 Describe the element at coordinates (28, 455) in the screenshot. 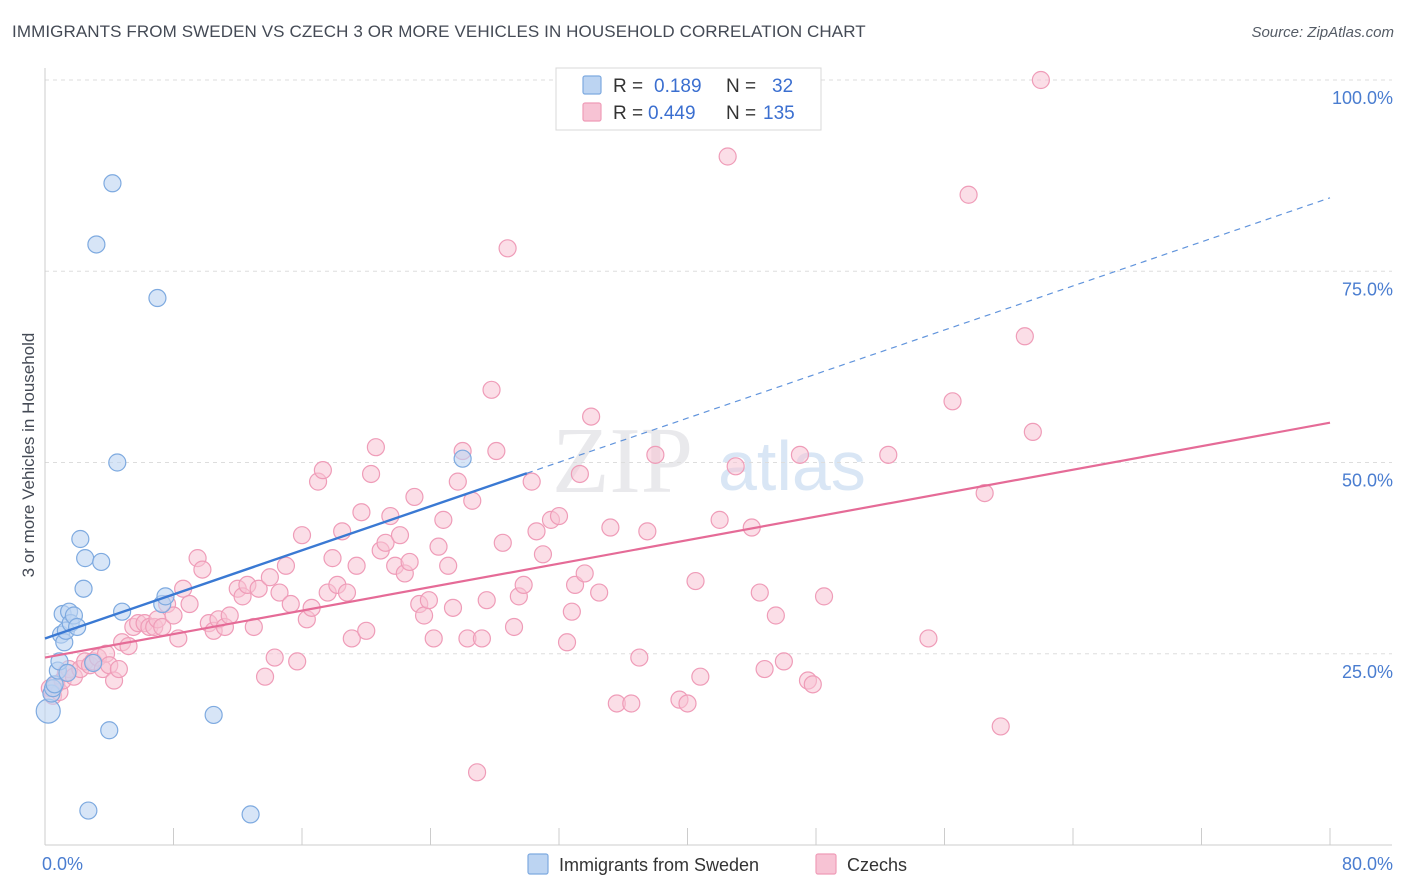

I see `y-axis-label: 3 or more Vehicles in Household` at that location.